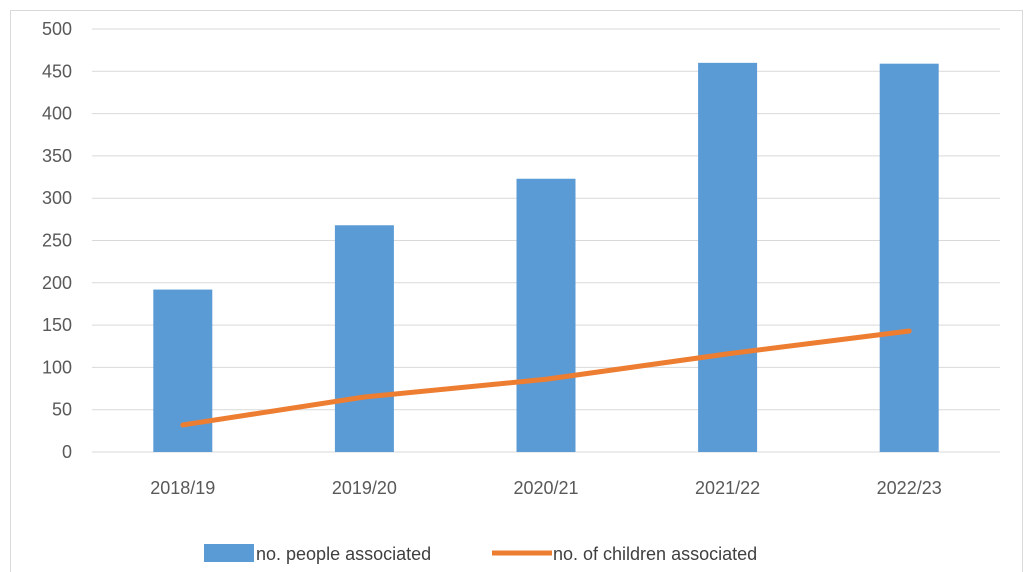 The image size is (1033, 572). What do you see at coordinates (364, 488) in the screenshot?
I see `x-tick-label: 2019/20` at bounding box center [364, 488].